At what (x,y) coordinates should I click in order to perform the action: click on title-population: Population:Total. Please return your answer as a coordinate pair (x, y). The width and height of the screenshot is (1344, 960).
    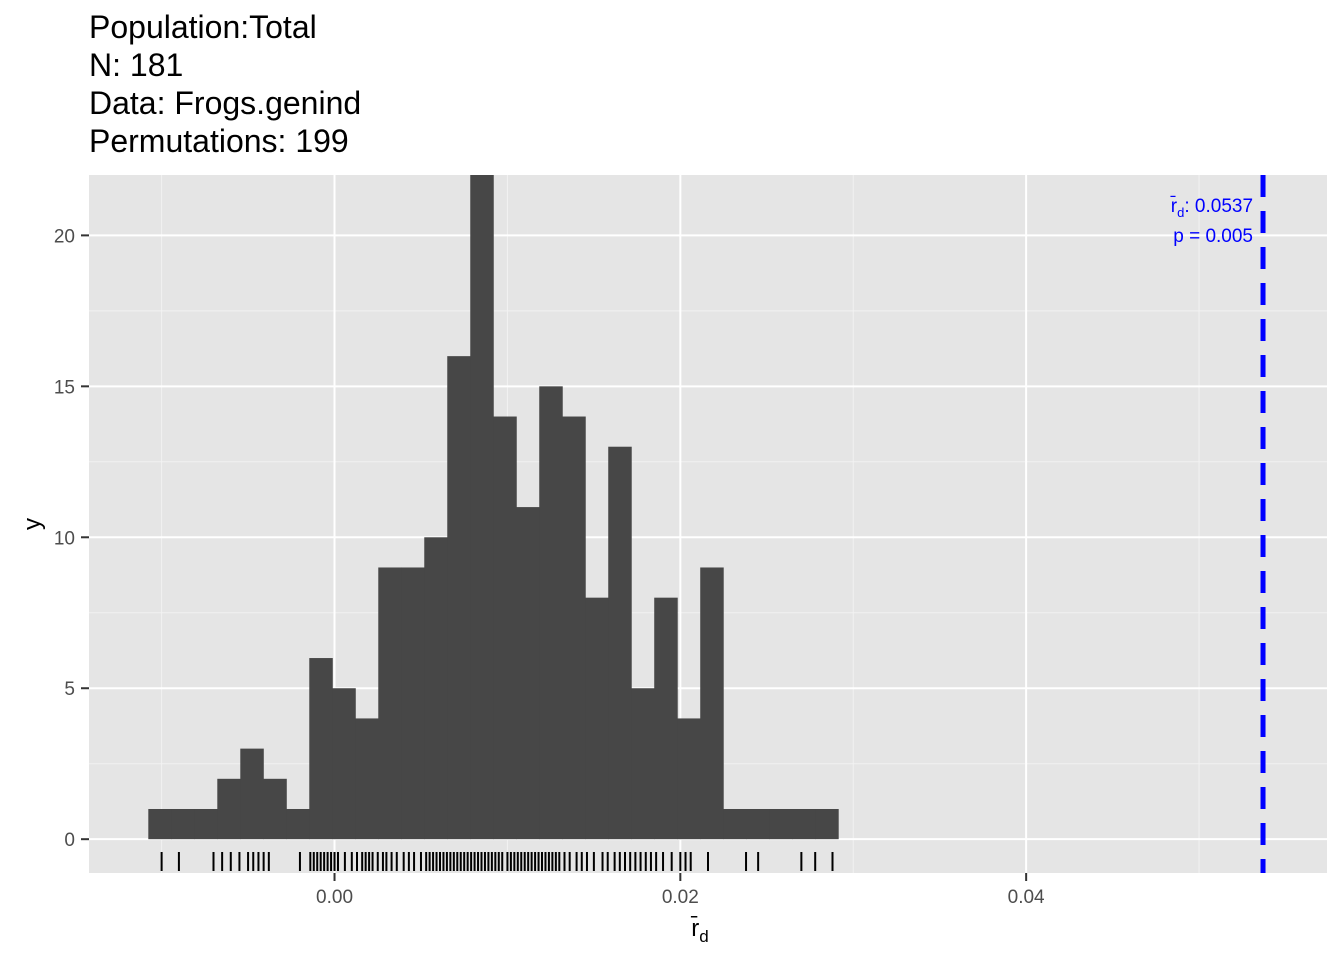
    Looking at the image, I should click on (203, 27).